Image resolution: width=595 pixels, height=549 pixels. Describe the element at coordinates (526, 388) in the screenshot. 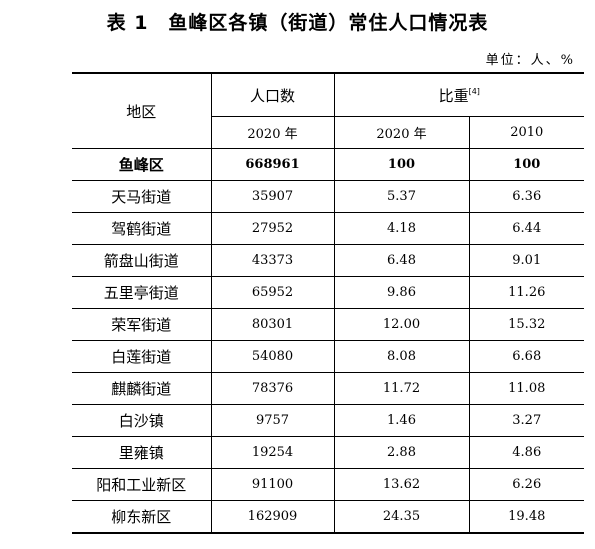

I see `cell-share-2010: 11.08` at that location.